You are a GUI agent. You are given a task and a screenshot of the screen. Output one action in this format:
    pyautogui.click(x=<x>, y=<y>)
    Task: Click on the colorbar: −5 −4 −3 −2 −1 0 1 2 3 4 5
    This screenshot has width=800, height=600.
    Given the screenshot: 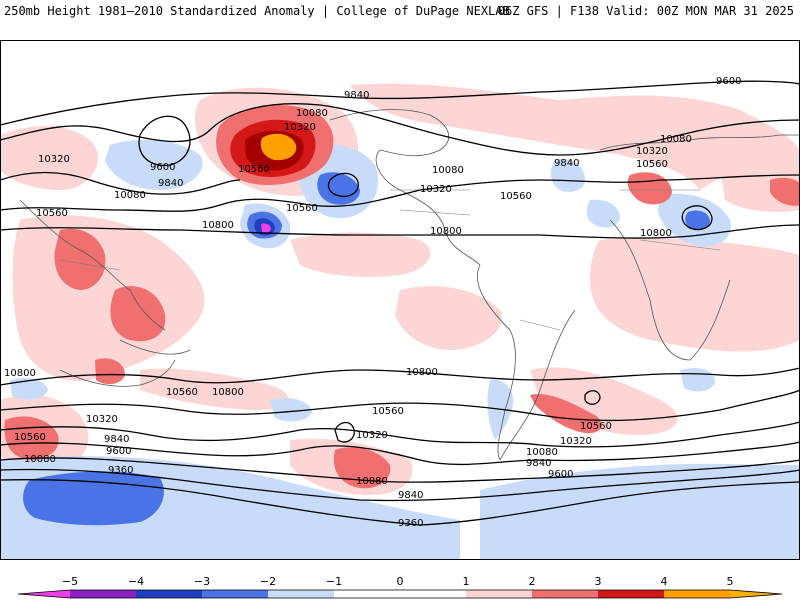 What is the action you would take?
    pyautogui.click(x=400, y=587)
    